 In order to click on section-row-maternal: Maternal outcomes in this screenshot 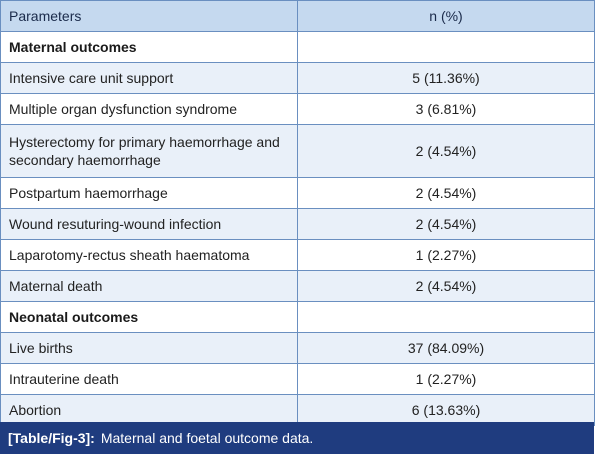, I will do `click(297, 47)`.